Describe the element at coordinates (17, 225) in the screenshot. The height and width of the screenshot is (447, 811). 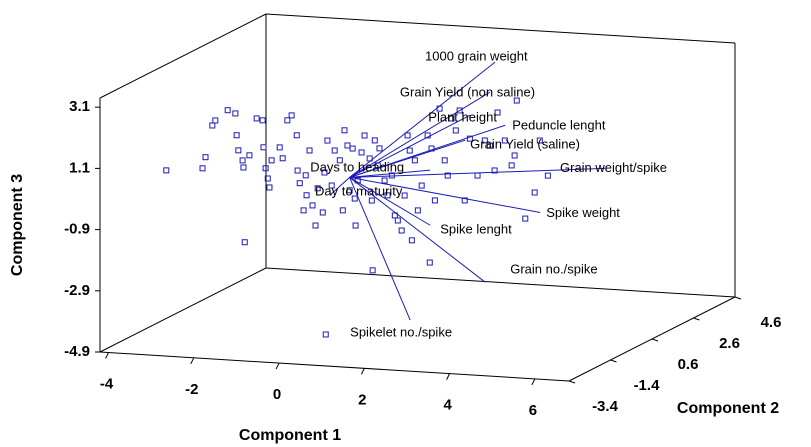
I see `z-axis-title: Component 3` at that location.